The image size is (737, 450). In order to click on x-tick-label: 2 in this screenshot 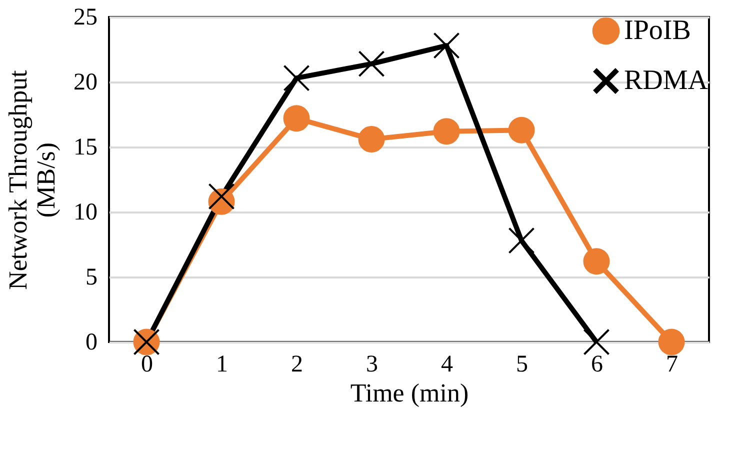, I will do `click(297, 365)`.